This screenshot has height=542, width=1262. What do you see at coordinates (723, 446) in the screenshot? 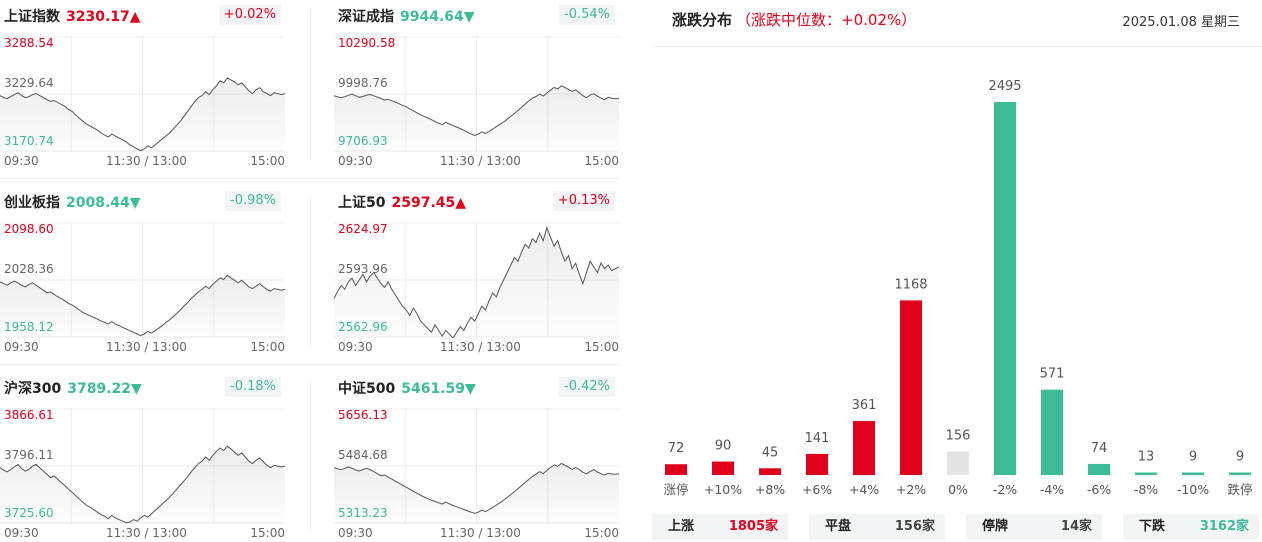
I see `bar-value-label: 90` at bounding box center [723, 446].